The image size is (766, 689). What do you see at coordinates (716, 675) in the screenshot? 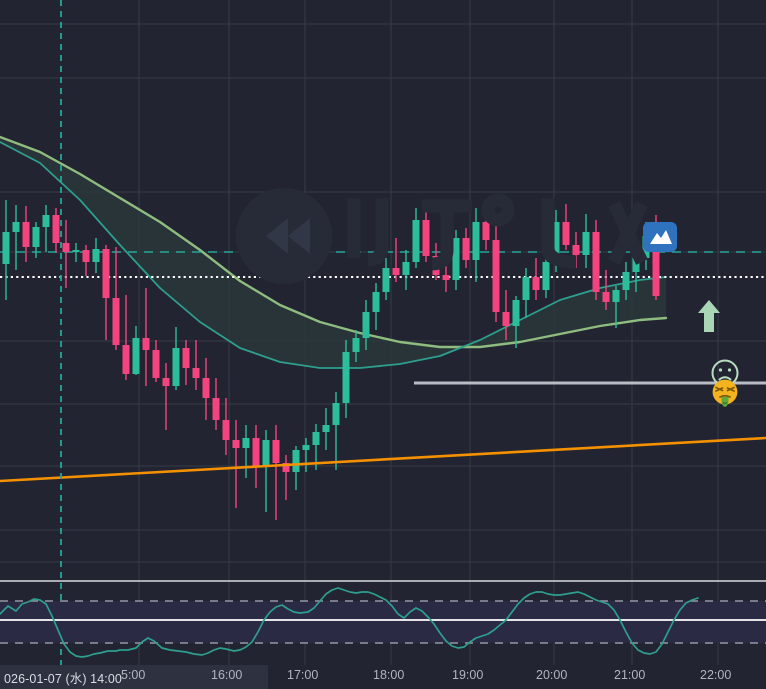
I see `time-tick-label: 22:00` at bounding box center [716, 675].